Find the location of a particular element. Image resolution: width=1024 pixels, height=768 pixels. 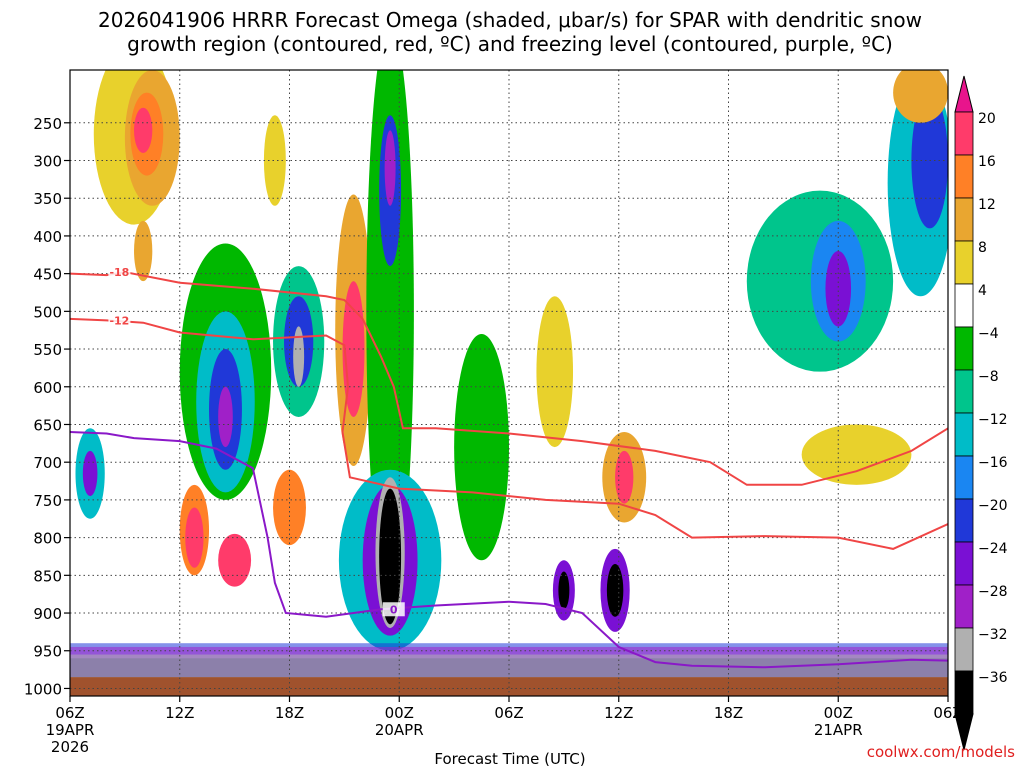

colorbar-label-8: −16 is located at coordinates (993, 463).